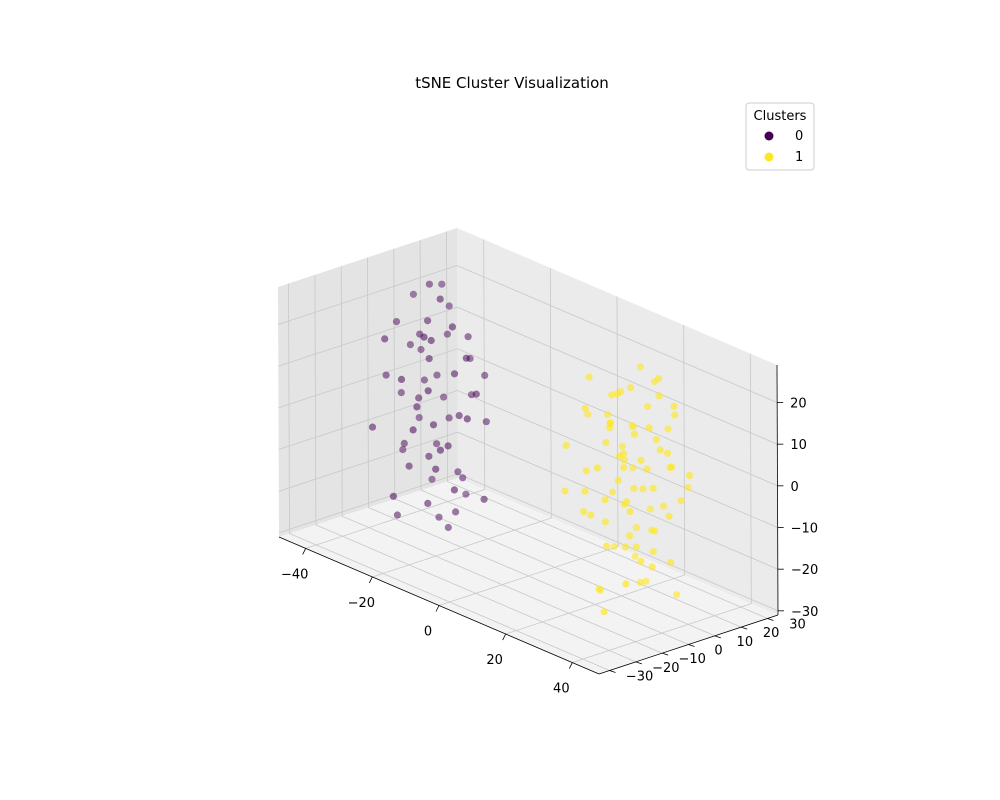  I want to click on y-tick-label: −30, so click(639, 677).